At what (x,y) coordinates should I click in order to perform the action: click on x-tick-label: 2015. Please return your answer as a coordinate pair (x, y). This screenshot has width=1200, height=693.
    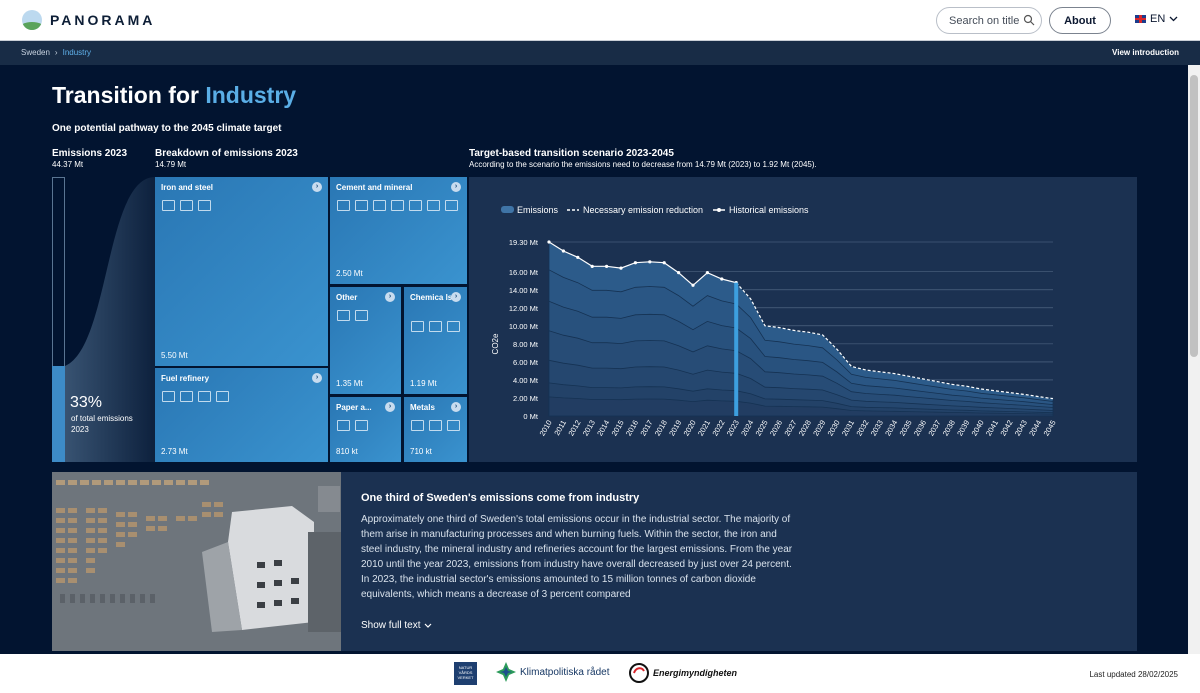
    Looking at the image, I should click on (618, 428).